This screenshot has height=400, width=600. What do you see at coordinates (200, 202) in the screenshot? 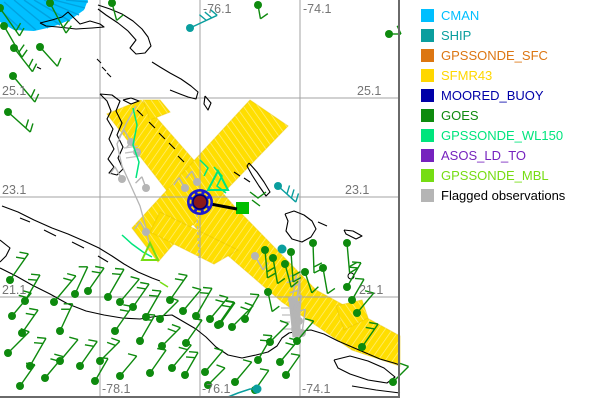
I see `storm-dashed-circle` at bounding box center [200, 202].